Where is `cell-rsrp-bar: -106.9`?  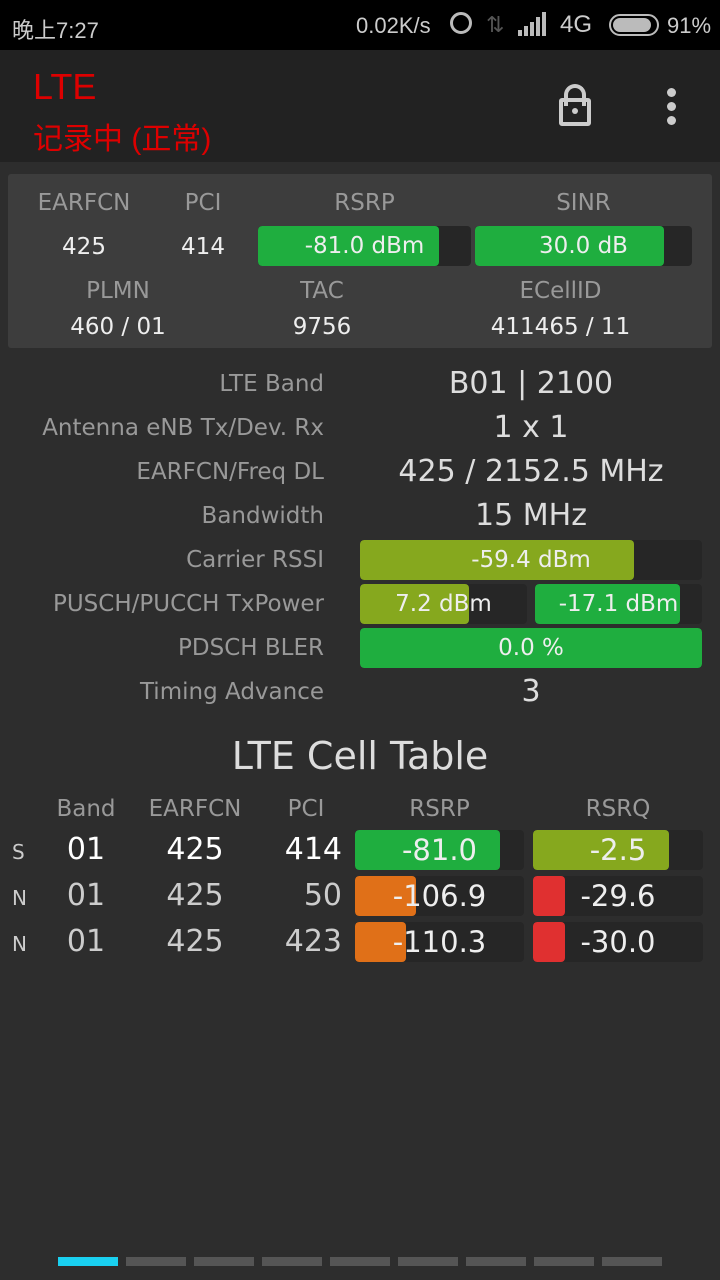 cell-rsrp-bar: -106.9 is located at coordinates (439, 896).